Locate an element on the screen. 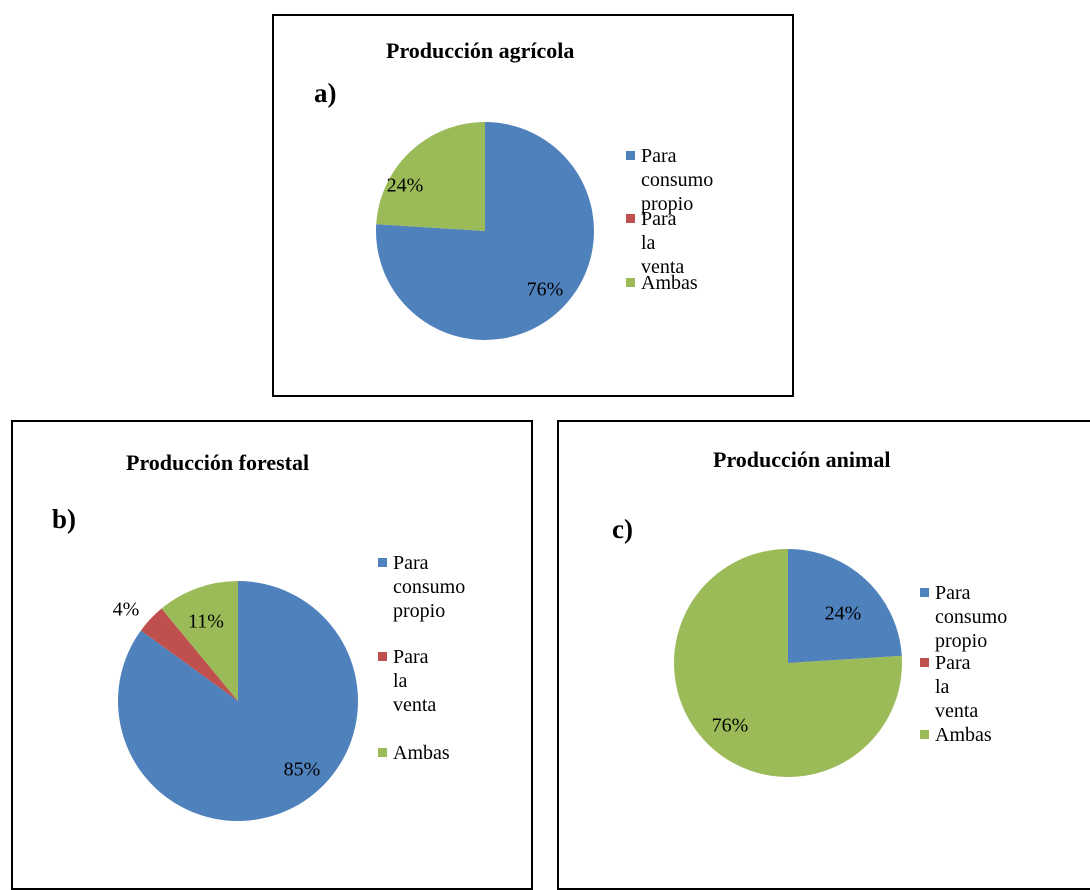  data-label-ambas: 24% is located at coordinates (405, 186).